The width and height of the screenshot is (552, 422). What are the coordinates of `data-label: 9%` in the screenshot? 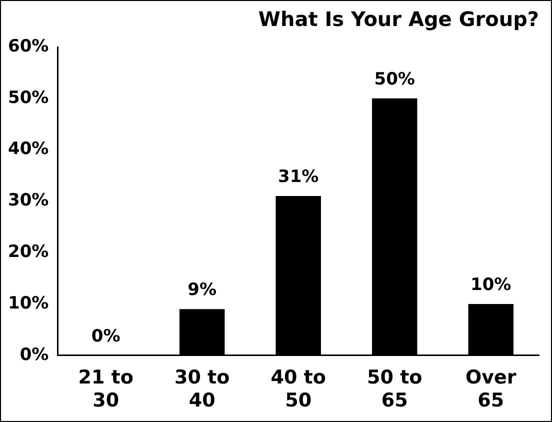 It's located at (202, 290).